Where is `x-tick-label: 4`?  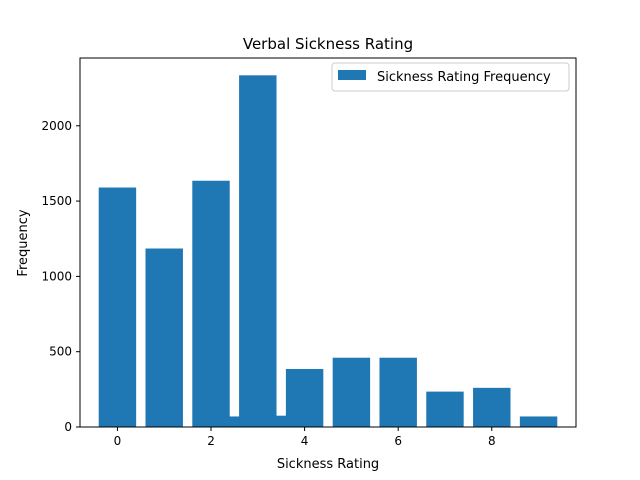 x-tick-label: 4 is located at coordinates (305, 441).